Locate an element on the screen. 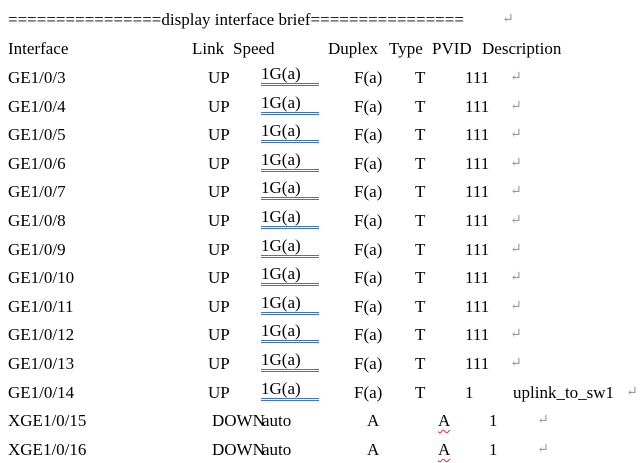 The image size is (640, 463). interface-name: GE1/0/5 is located at coordinates (37, 135).